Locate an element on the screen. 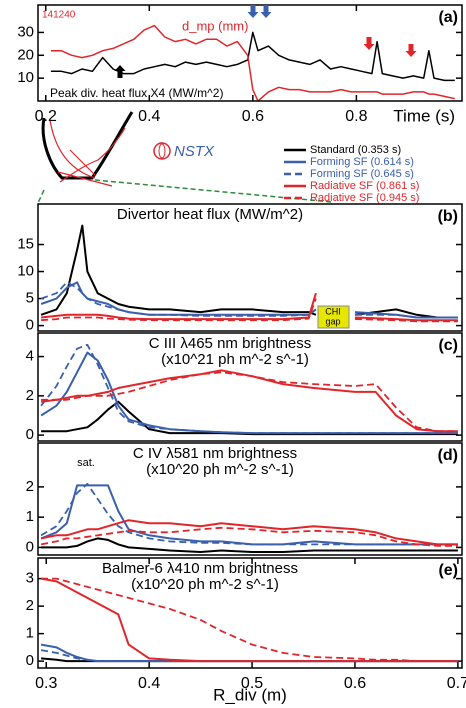  chi-gap-label: CHI is located at coordinates (333, 311).